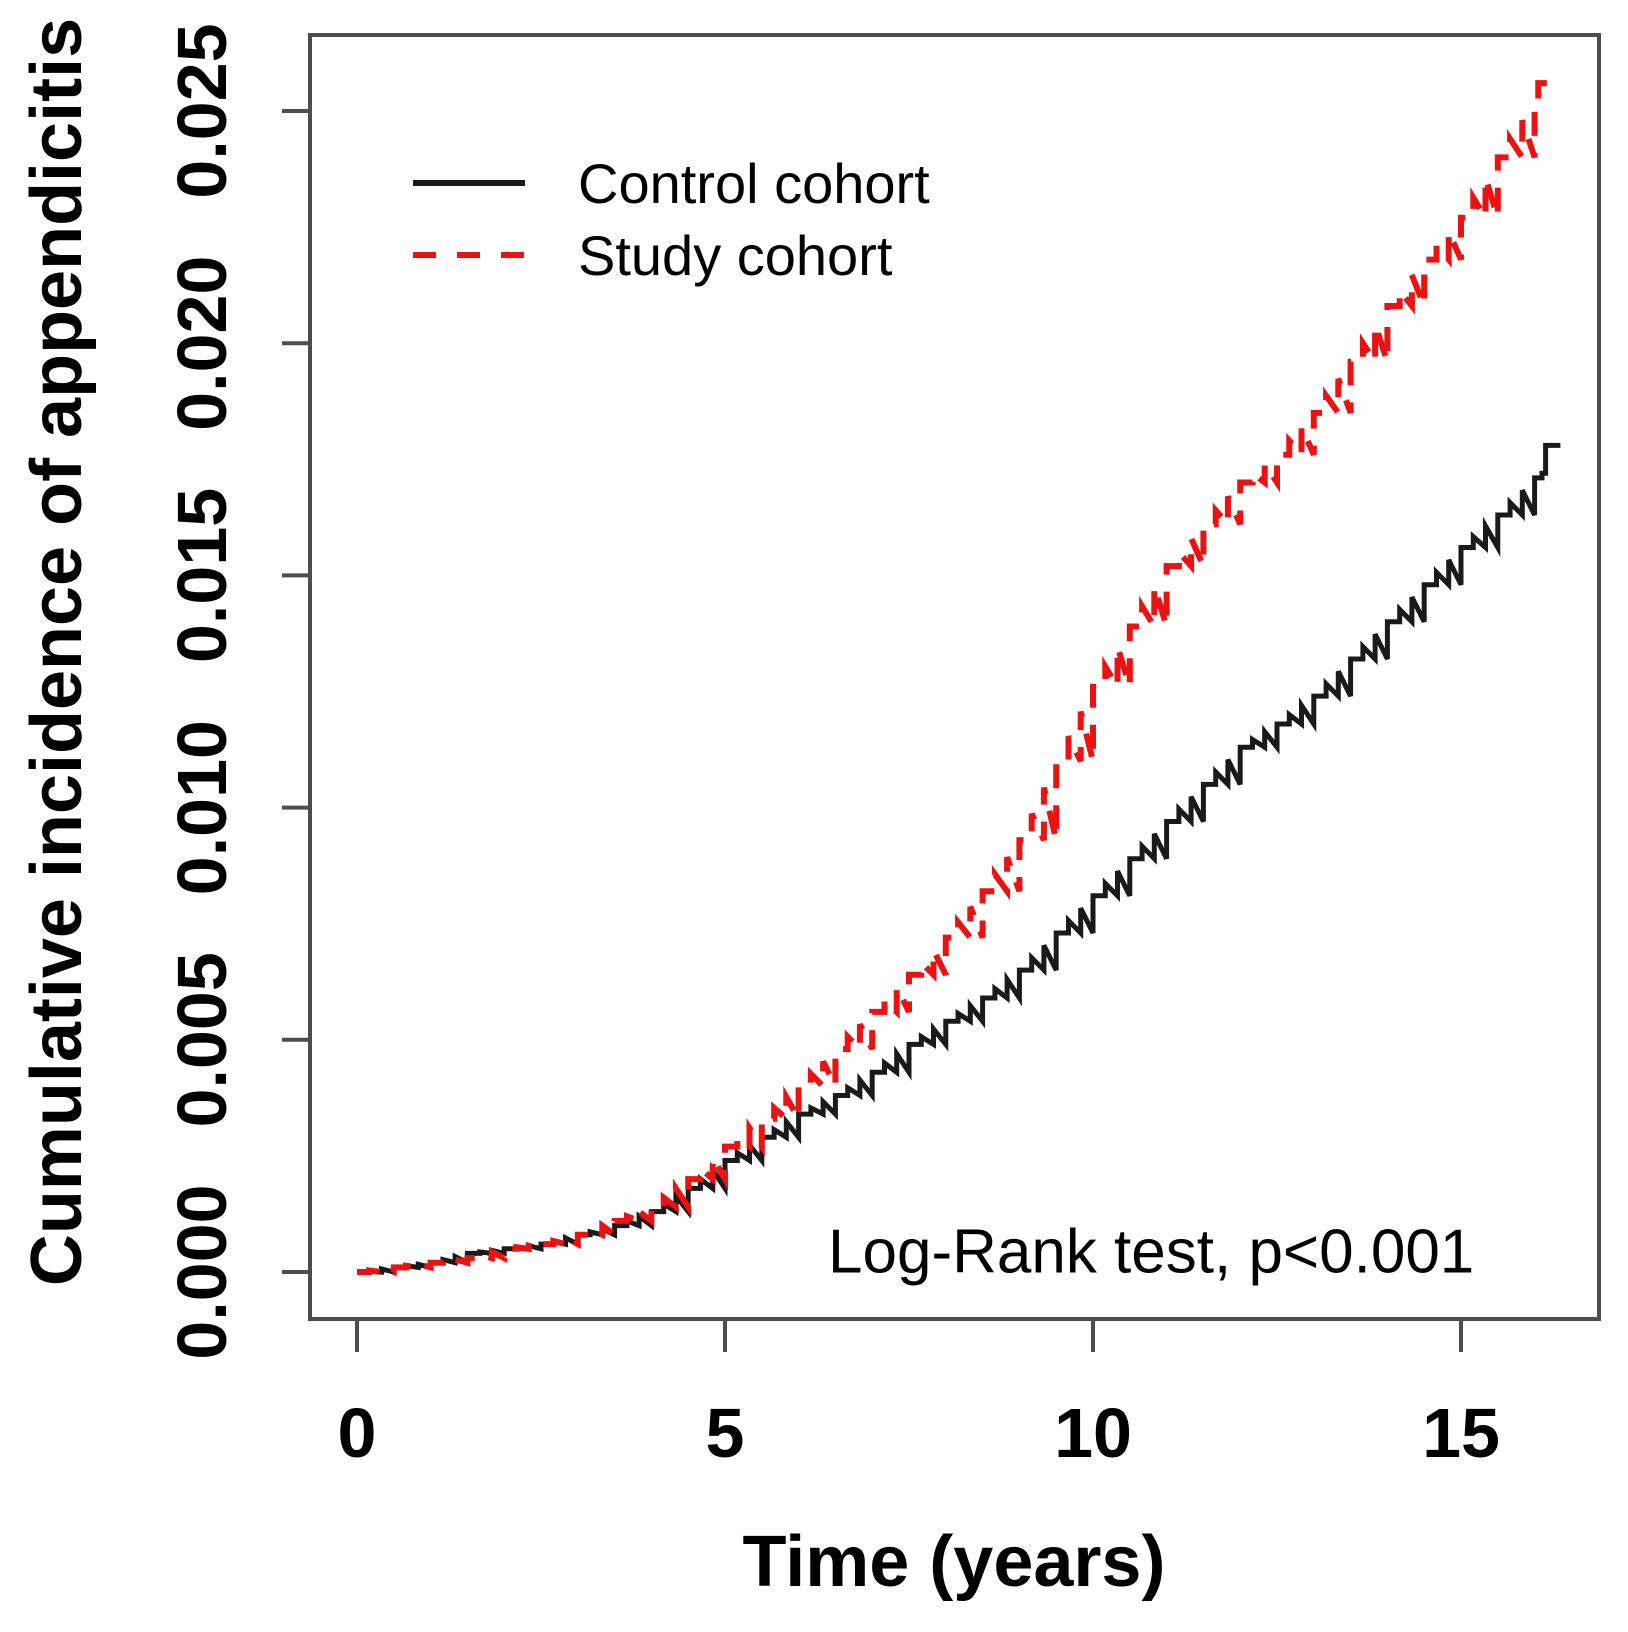 The height and width of the screenshot is (1632, 1628). What do you see at coordinates (1151, 1252) in the screenshot?
I see `log-rank-annotation: Log-Rank test, p<0.001` at bounding box center [1151, 1252].